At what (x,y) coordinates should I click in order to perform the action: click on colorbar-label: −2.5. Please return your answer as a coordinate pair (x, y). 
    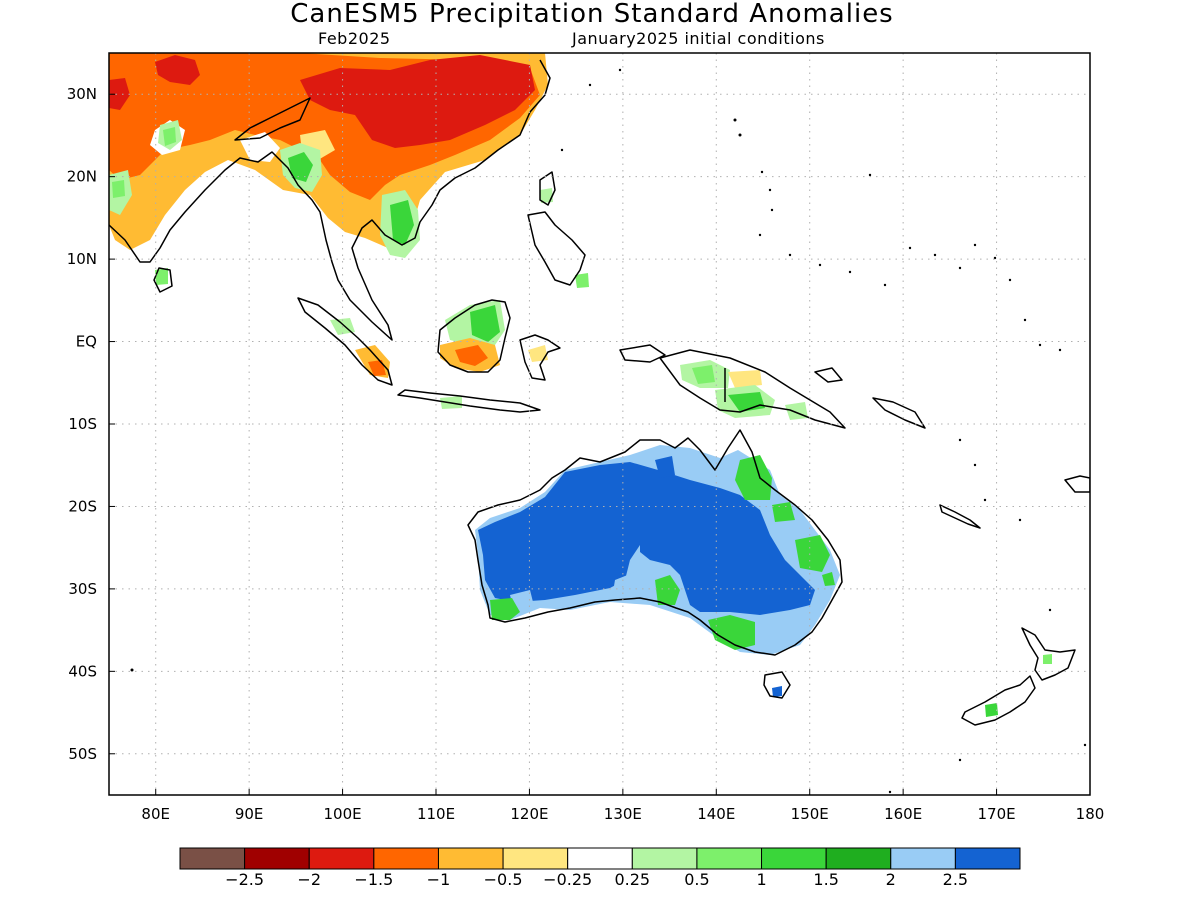
    Looking at the image, I should click on (244, 879).